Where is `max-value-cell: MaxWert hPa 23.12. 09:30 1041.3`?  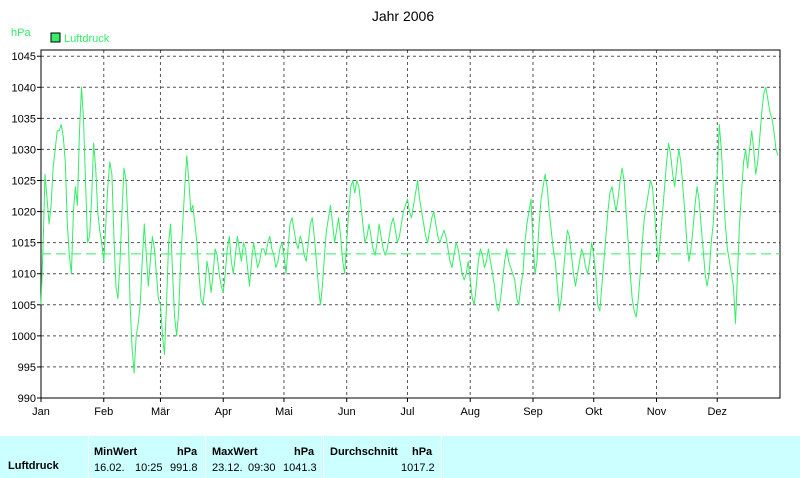
max-value-cell: MaxWert hPa 23.12. 09:30 1041.3 is located at coordinates (264, 457).